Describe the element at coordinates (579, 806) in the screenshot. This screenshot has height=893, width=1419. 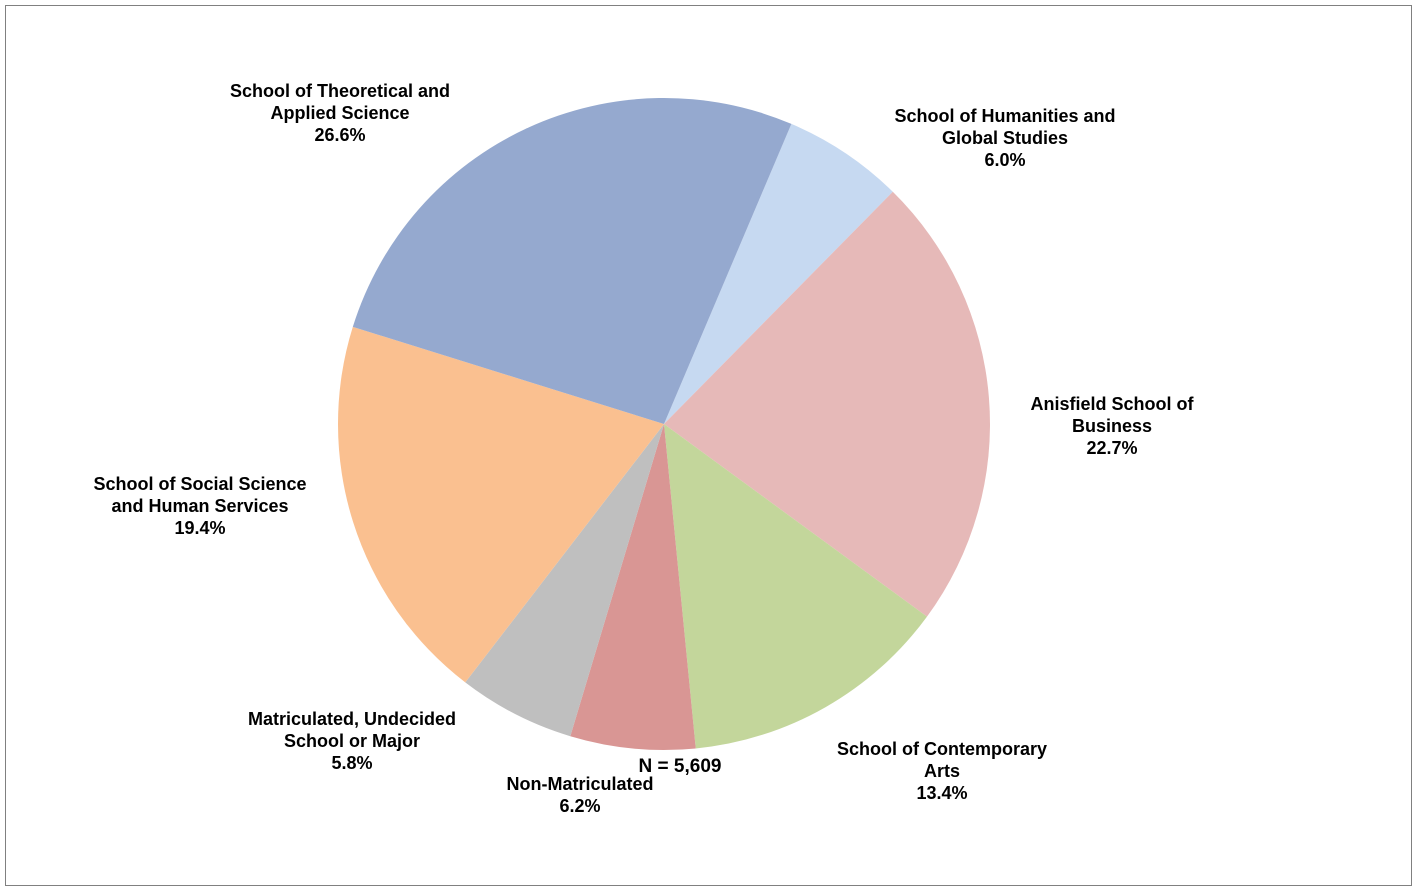
I see `slice-pct-label: 6.2%` at that location.